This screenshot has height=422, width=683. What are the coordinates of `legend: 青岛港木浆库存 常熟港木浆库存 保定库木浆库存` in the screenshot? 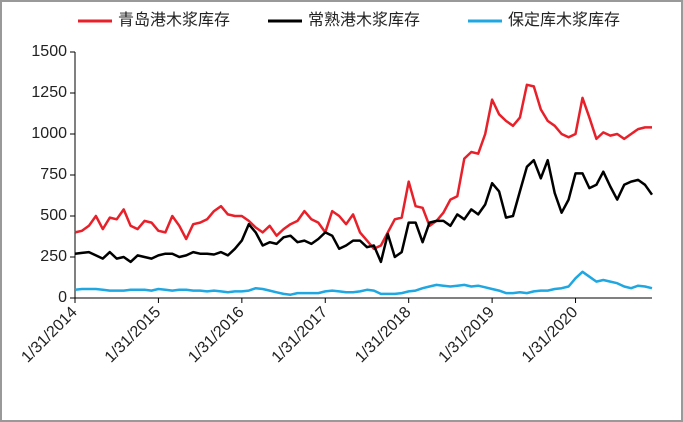 It's located at (349, 20).